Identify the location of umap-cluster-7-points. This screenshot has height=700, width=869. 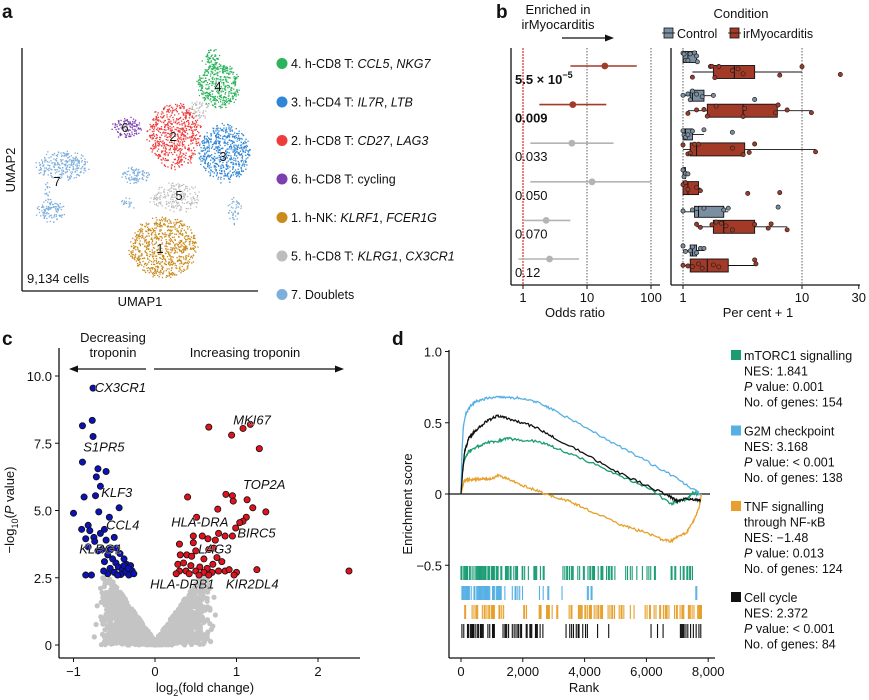
(48, 192).